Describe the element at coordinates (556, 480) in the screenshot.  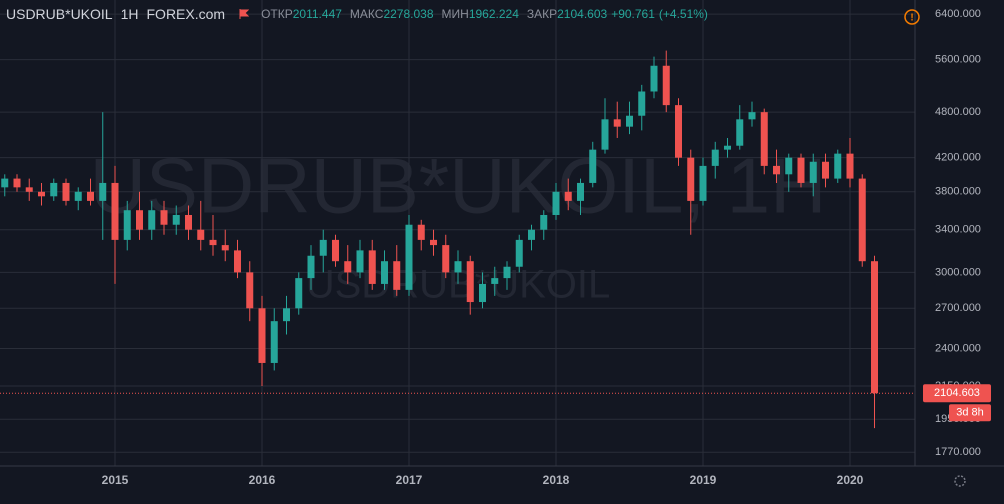
I see `x-tick-label: 2018` at that location.